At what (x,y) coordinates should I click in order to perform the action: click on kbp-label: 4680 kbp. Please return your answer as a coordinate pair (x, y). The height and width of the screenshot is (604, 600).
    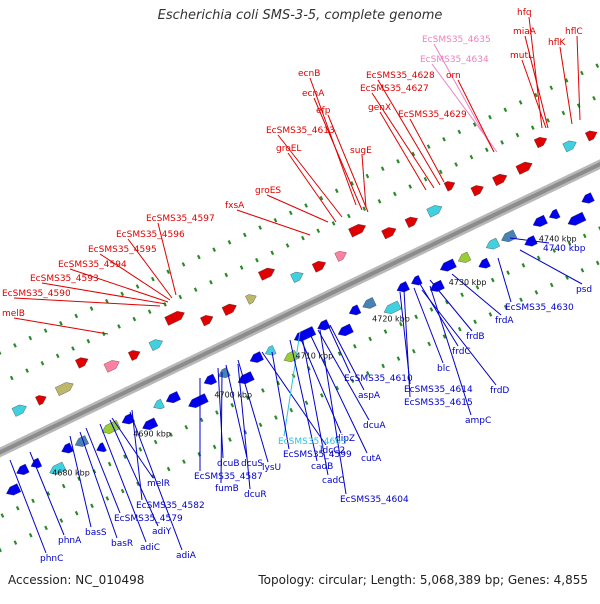
    Looking at the image, I should click on (71, 472).